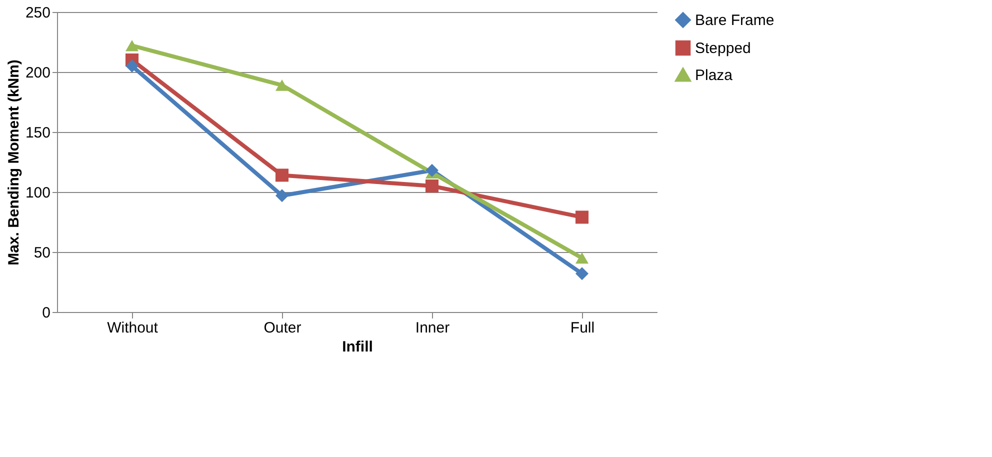 The width and height of the screenshot is (992, 457). I want to click on legend-label: Stepped, so click(723, 48).